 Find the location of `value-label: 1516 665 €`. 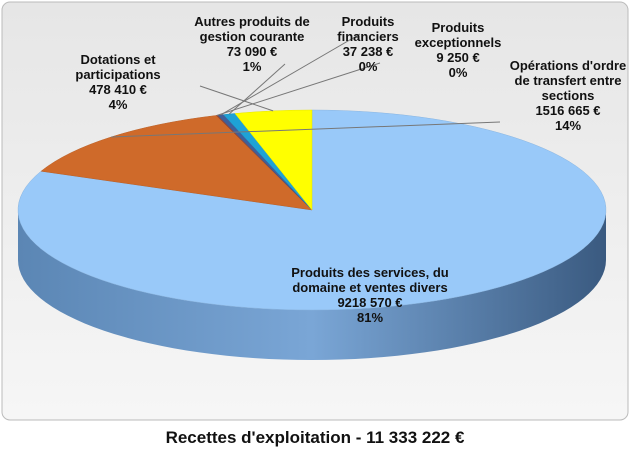

value-label: 1516 665 € is located at coordinates (568, 110).